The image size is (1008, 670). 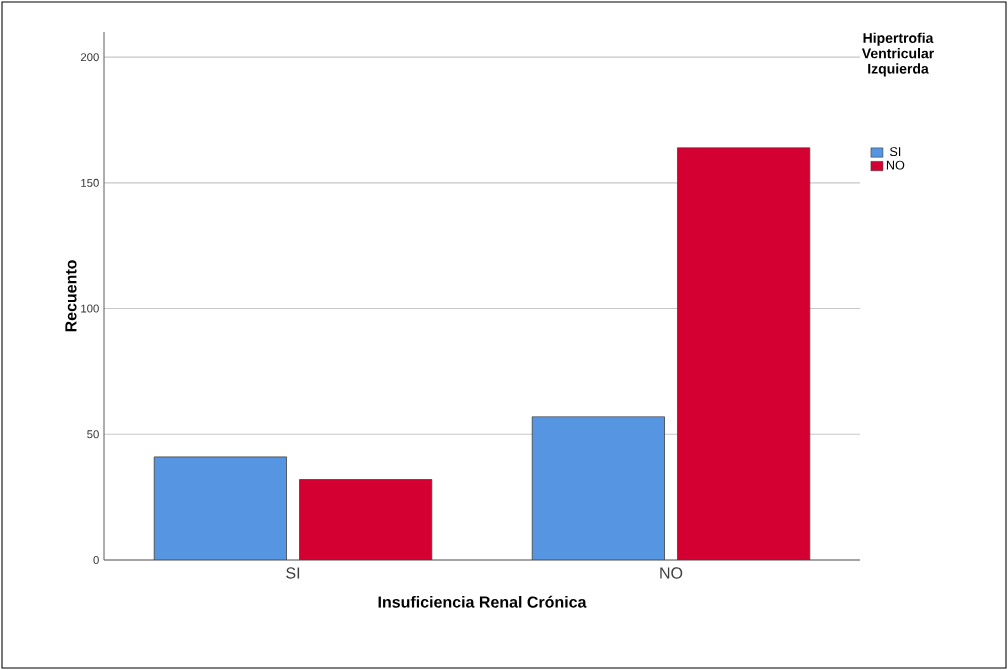 I want to click on y-axis-title: Recuento, so click(x=71, y=296).